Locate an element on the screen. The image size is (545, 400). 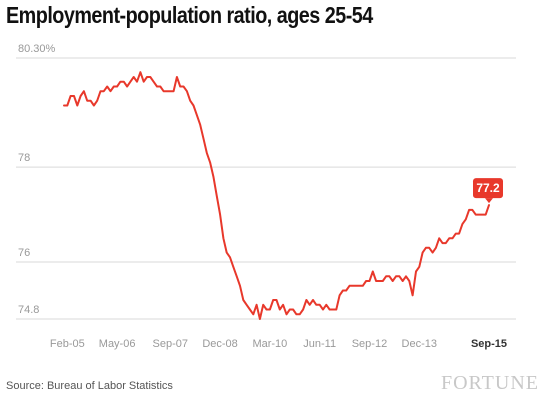
y-tick-label: 78 is located at coordinates (24, 158).